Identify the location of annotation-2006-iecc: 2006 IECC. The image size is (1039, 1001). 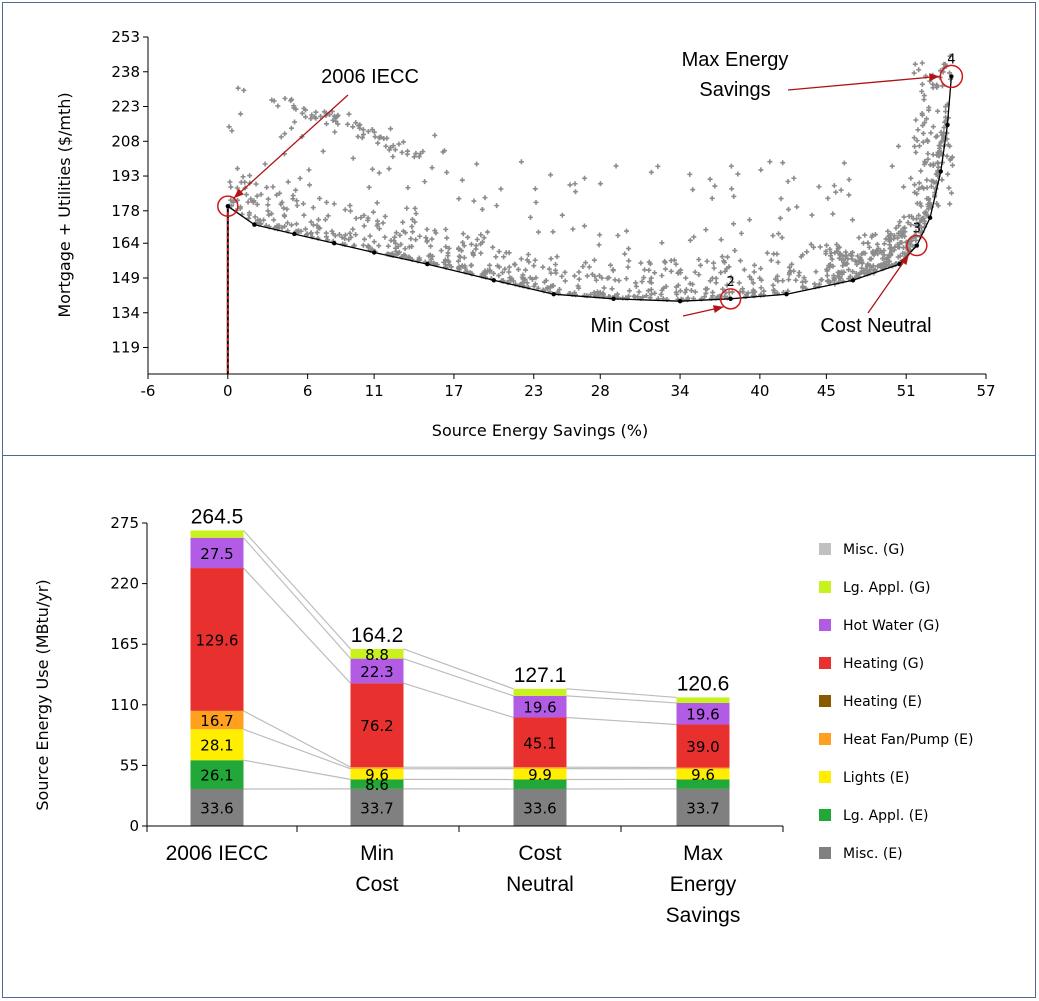
(370, 77).